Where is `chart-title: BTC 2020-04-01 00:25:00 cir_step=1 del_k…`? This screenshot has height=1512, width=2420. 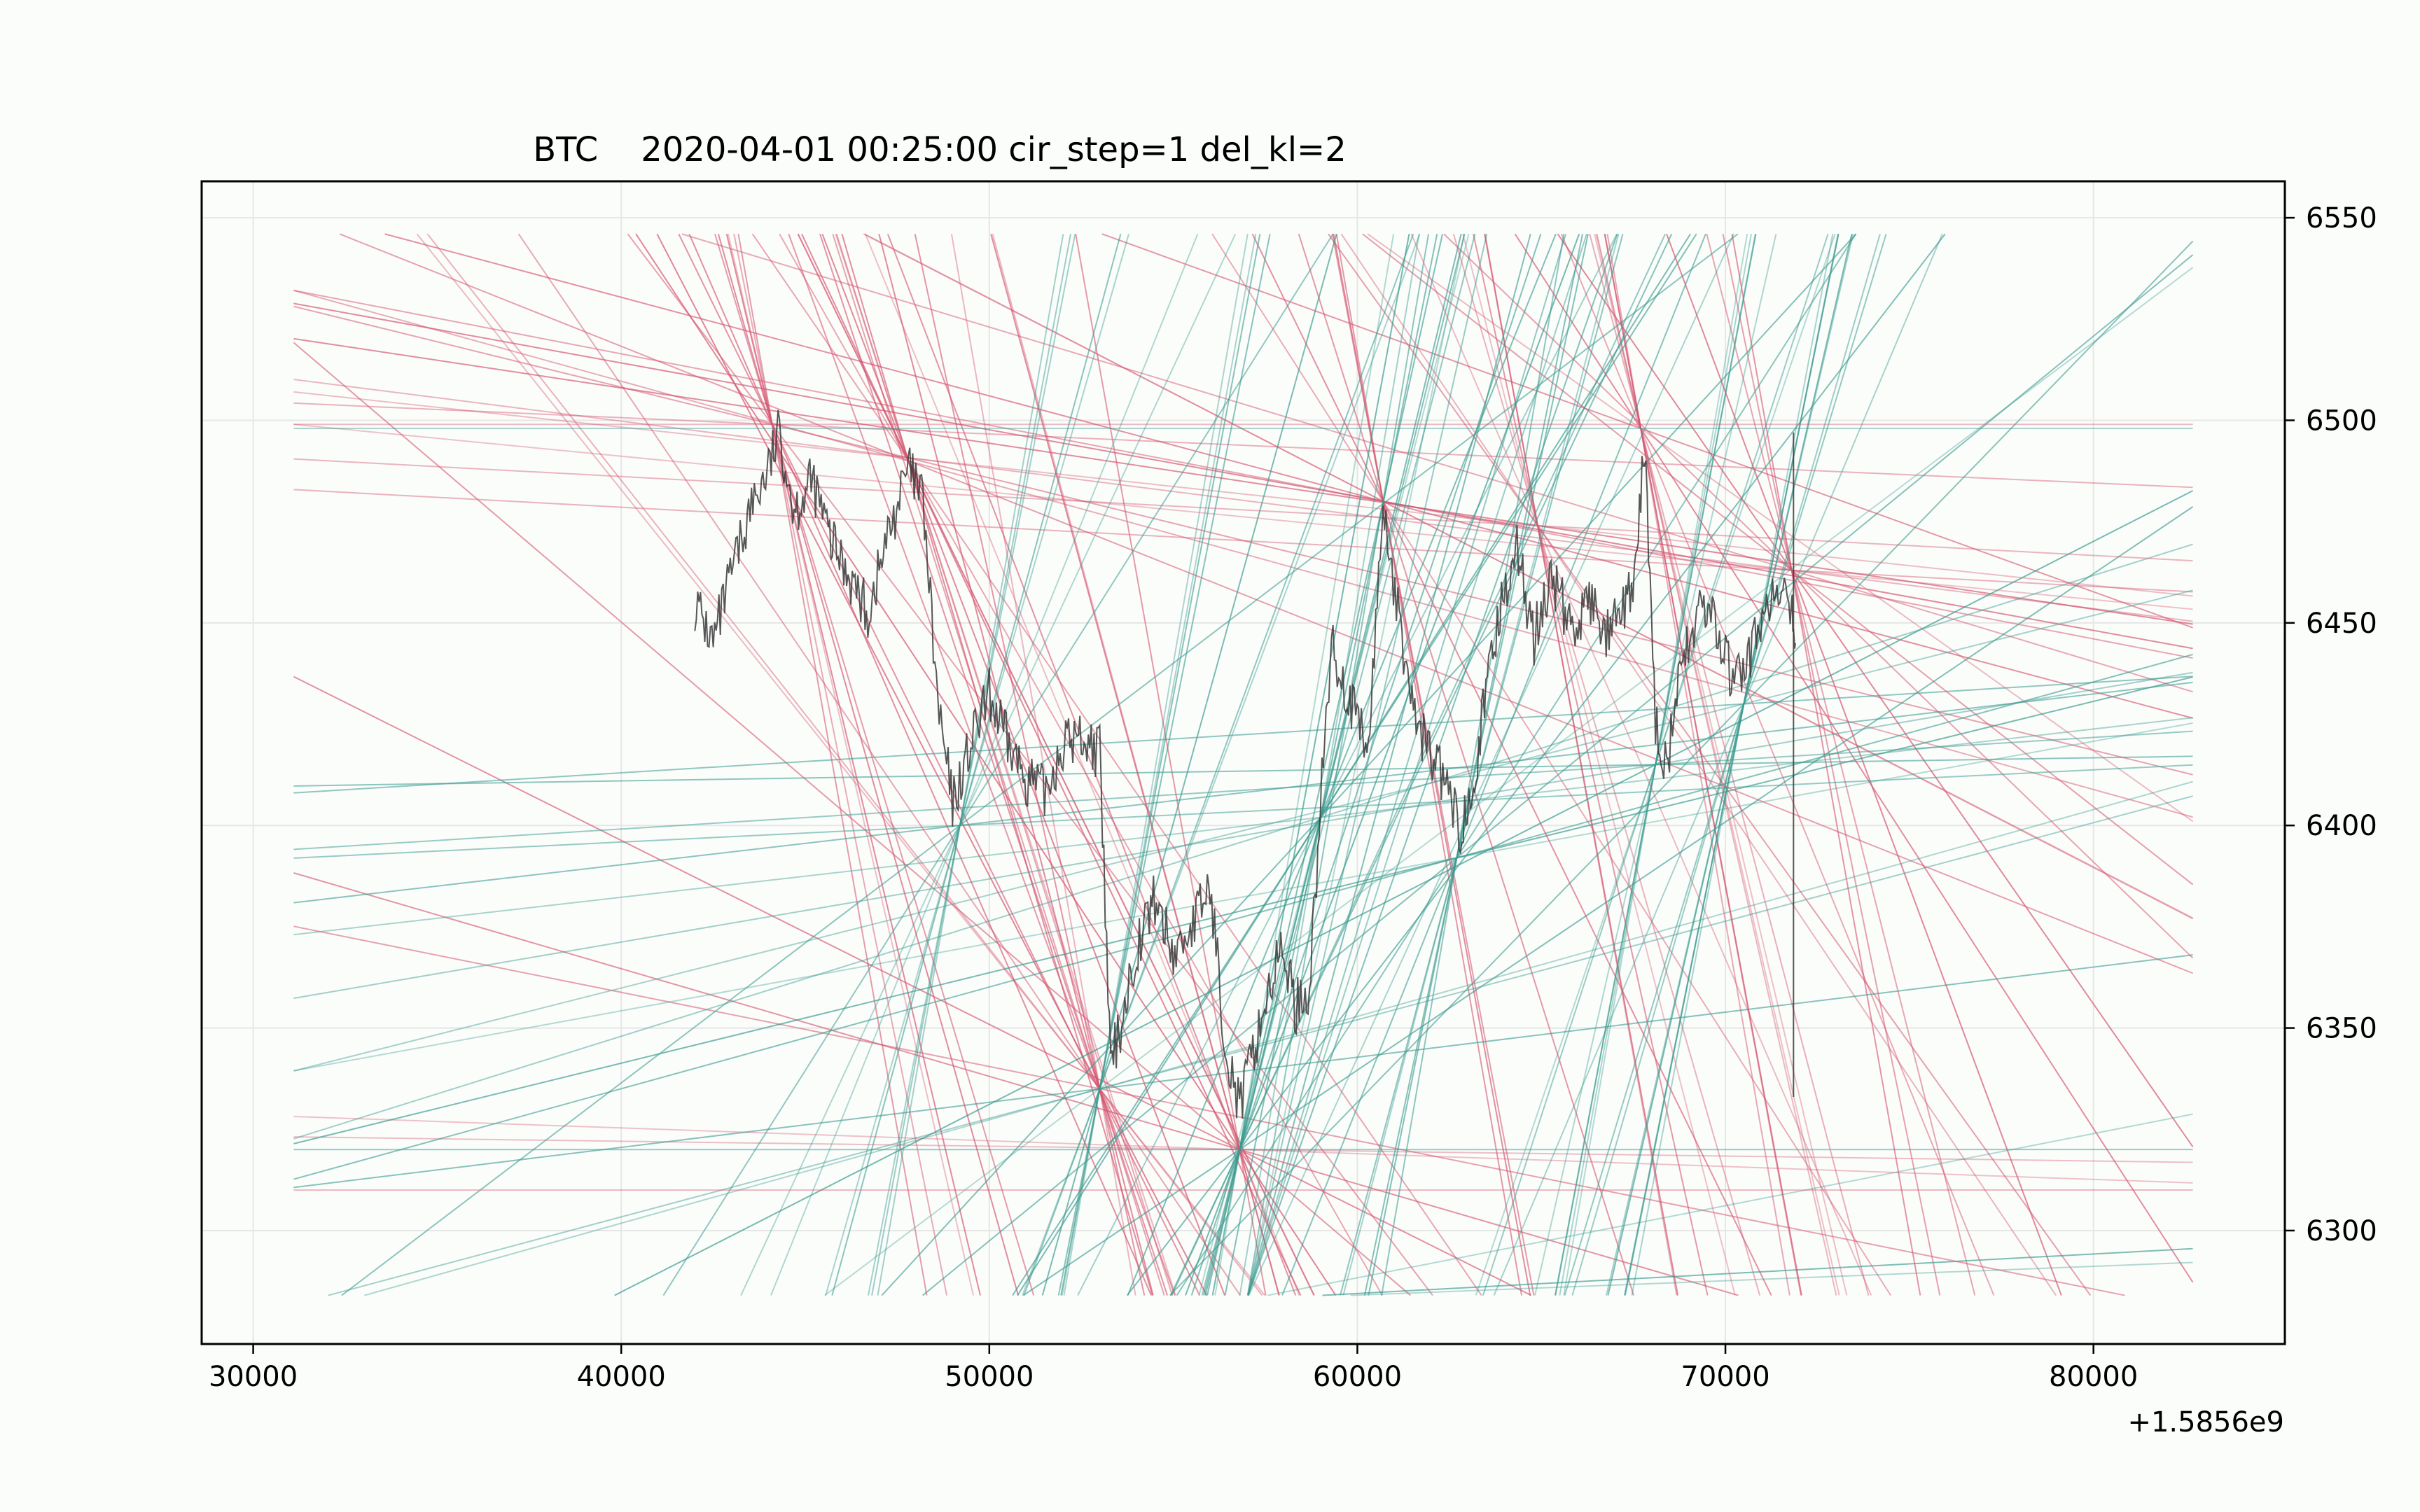
chart-title: BTC 2020-04-01 00:25:00 cir_step=1 del_k… is located at coordinates (940, 149).